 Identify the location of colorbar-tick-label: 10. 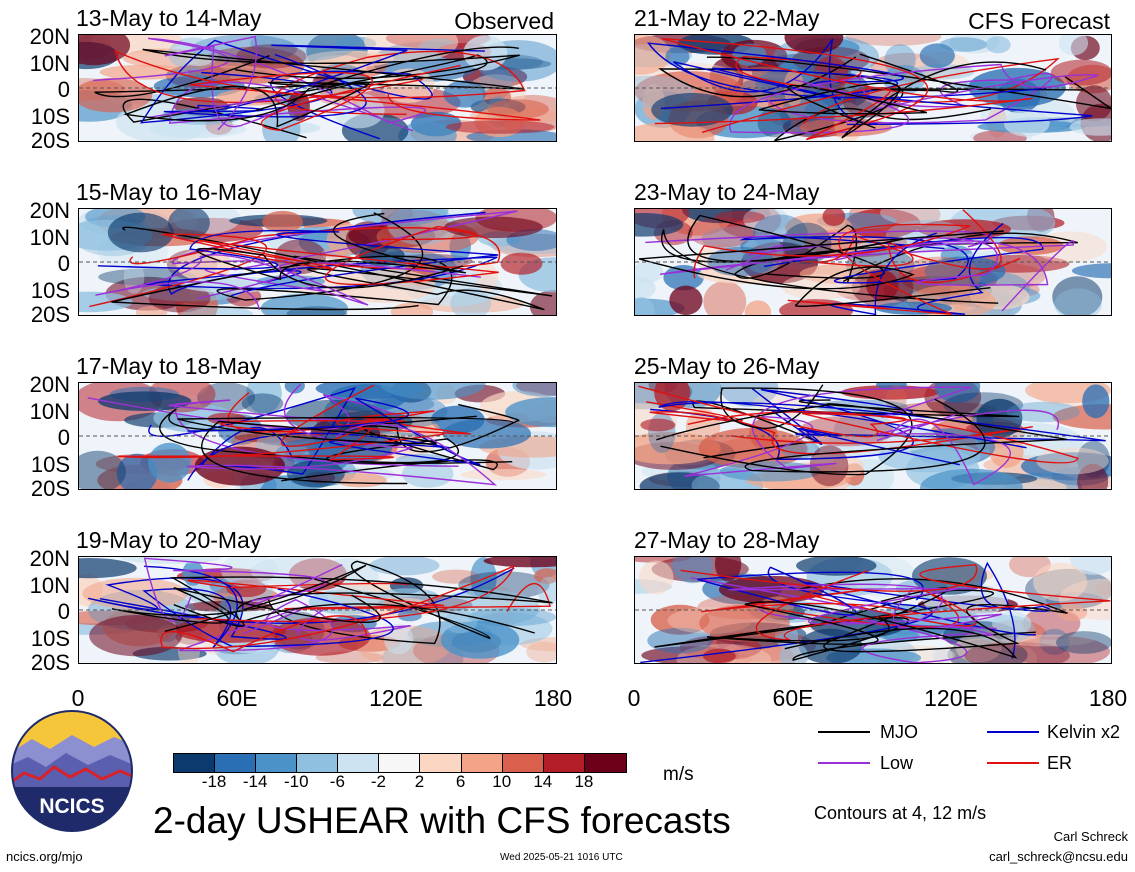
(502, 781).